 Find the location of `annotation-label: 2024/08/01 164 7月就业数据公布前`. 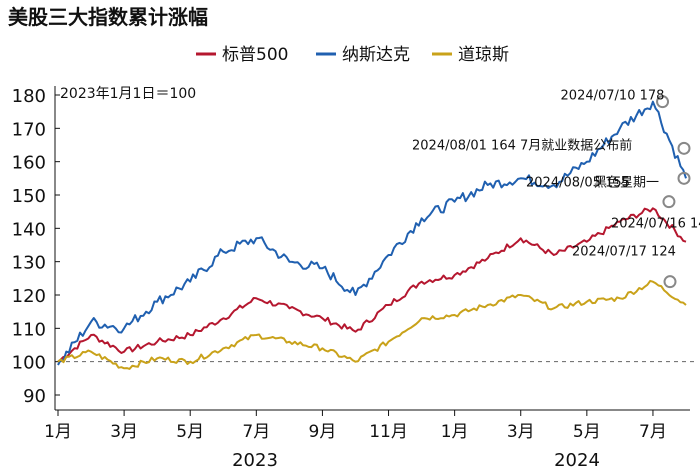

annotation-label: 2024/08/01 164 7月就业数据公布前 is located at coordinates (522, 145).